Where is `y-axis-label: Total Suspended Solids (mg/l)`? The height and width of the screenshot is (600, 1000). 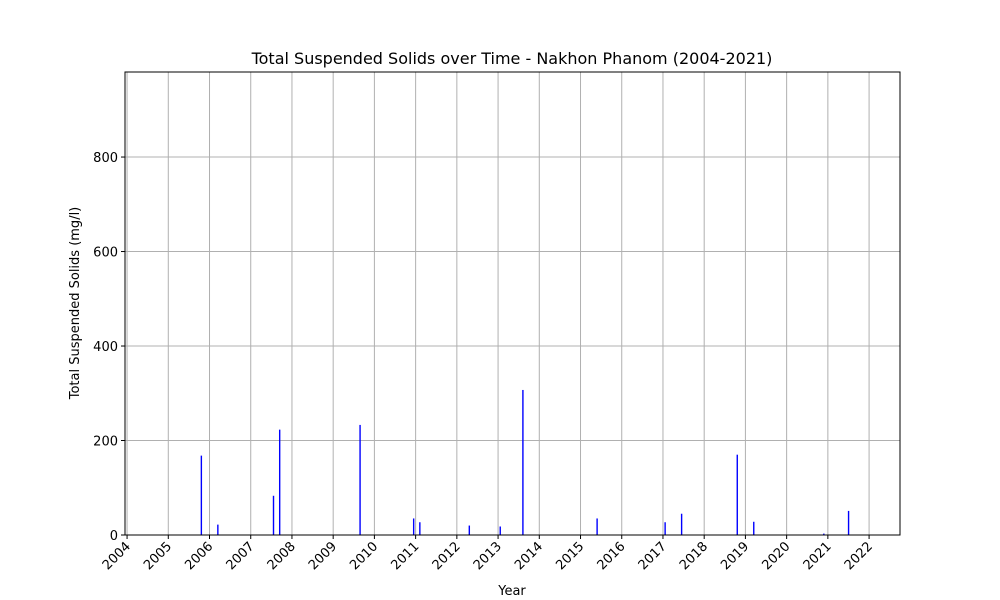 y-axis-label: Total Suspended Solids (mg/l) is located at coordinates (75, 304).